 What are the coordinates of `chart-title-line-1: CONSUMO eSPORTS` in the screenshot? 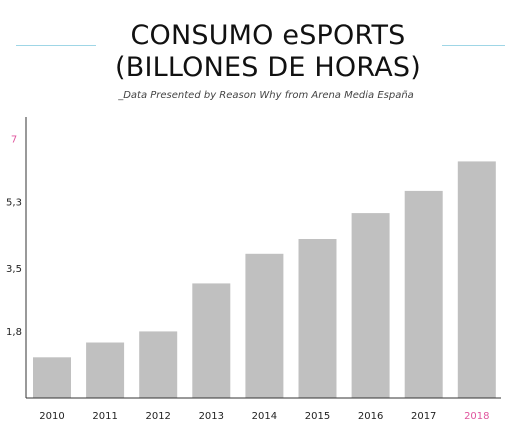 It's located at (268, 35).